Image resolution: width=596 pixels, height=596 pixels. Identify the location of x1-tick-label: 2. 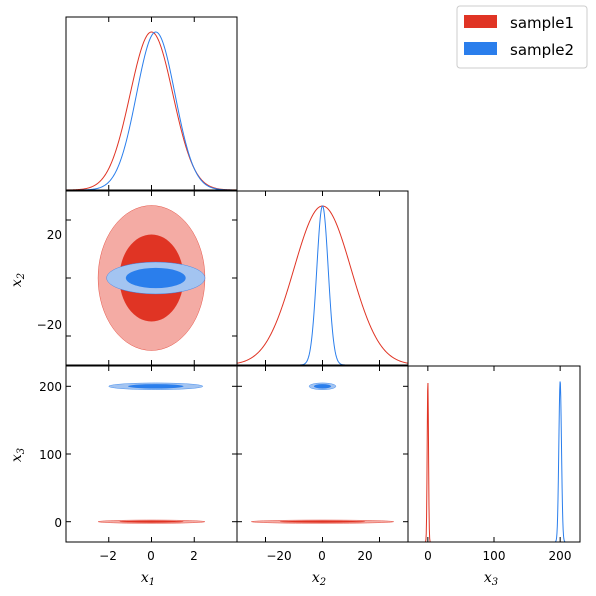
(194, 556).